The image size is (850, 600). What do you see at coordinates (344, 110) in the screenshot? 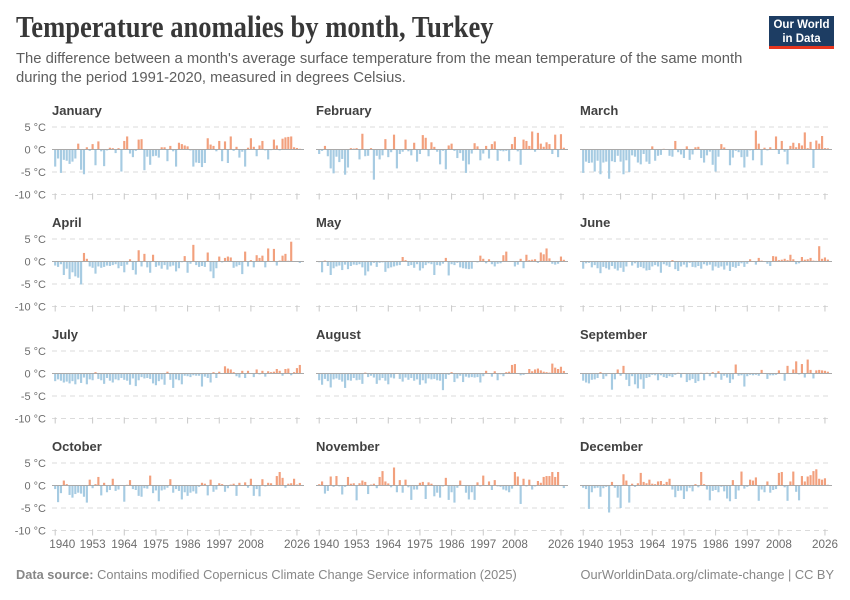
I see `svg-text: February` at bounding box center [344, 110].